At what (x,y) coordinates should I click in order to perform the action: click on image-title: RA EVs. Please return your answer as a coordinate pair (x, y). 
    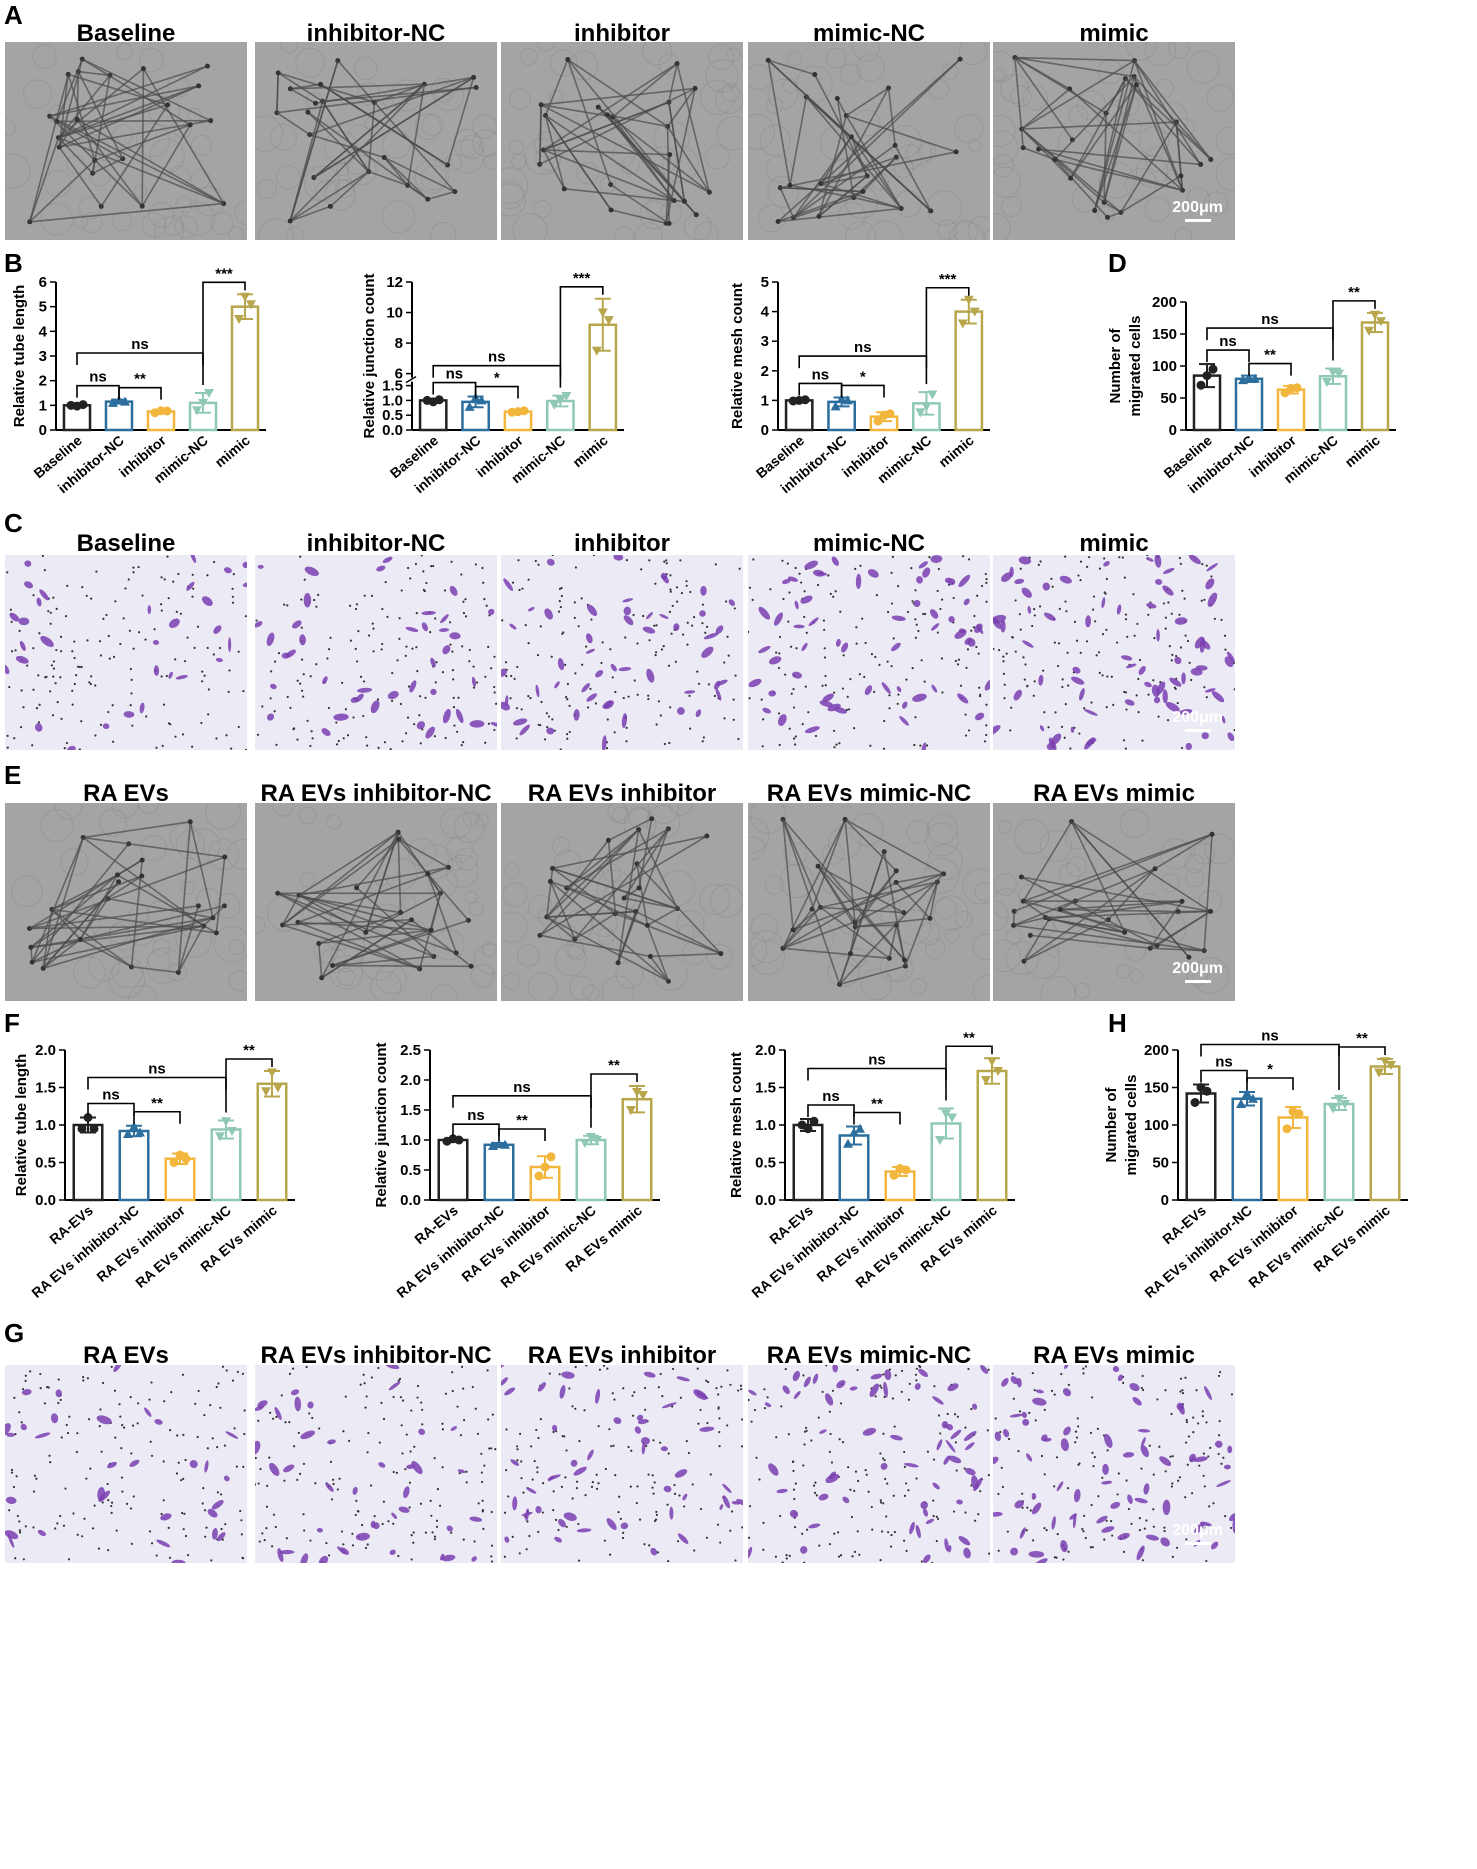
    Looking at the image, I should click on (126, 1355).